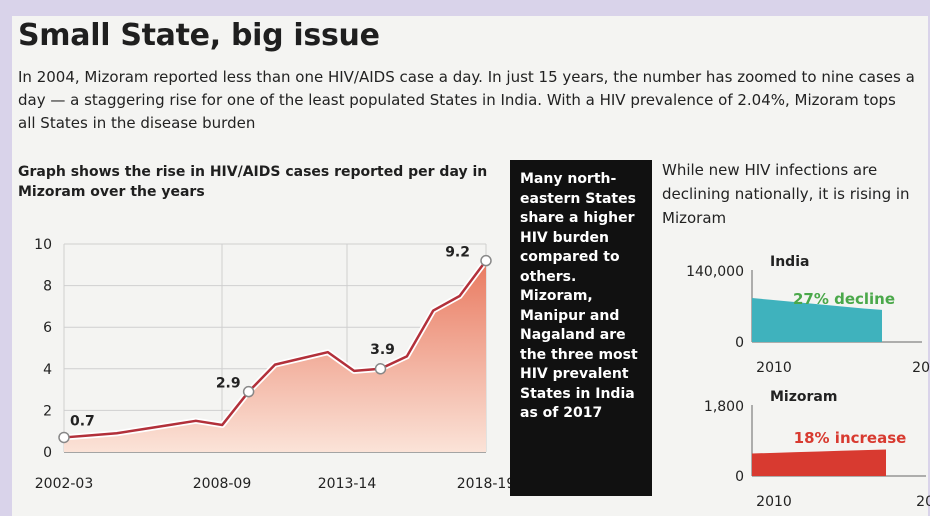 The width and height of the screenshot is (930, 516). I want to click on data-label: 9.2, so click(457, 253).